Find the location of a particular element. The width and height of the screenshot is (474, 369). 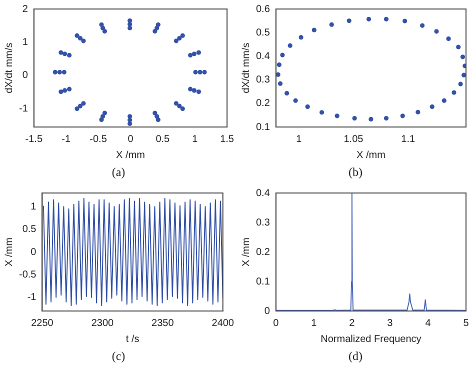

x-tick-label: 0.5 is located at coordinates (163, 139).